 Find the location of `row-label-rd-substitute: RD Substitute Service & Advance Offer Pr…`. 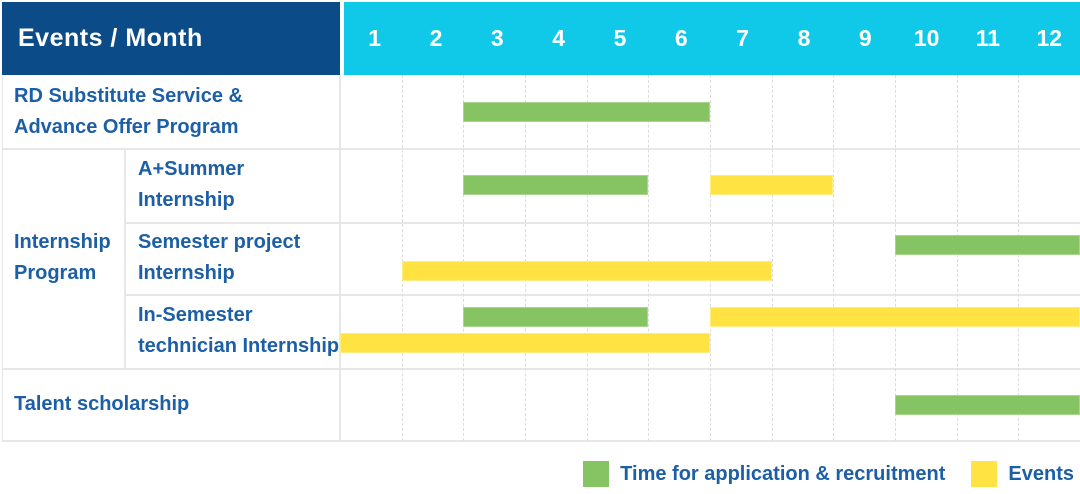

row-label-rd-substitute: RD Substitute Service & Advance Offer Pr… is located at coordinates (128, 111).